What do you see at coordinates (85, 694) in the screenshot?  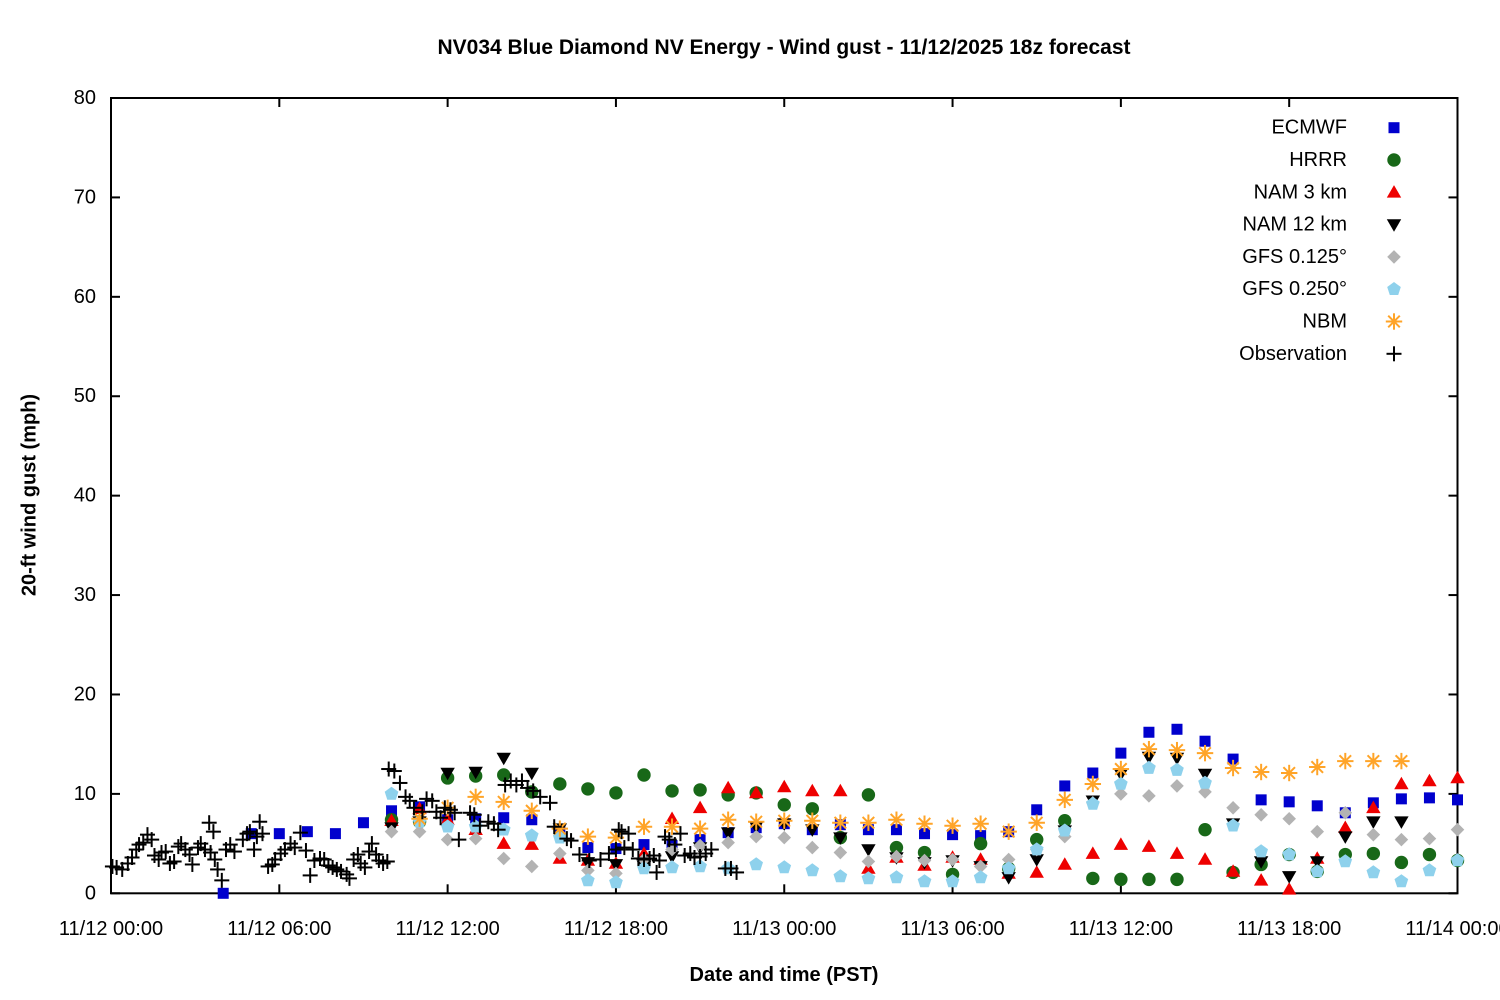 I see `y-tick-label: 20` at bounding box center [85, 694].